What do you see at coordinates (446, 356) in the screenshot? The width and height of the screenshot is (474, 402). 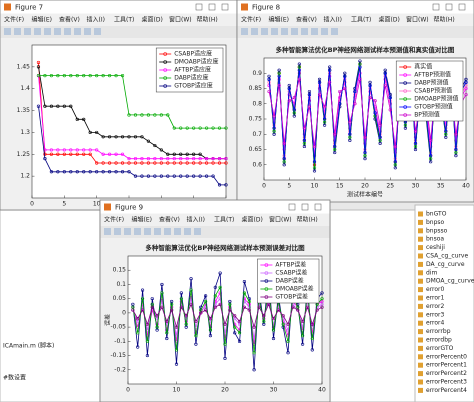 I see `workspace-variable: errorPercent0` at bounding box center [446, 356].